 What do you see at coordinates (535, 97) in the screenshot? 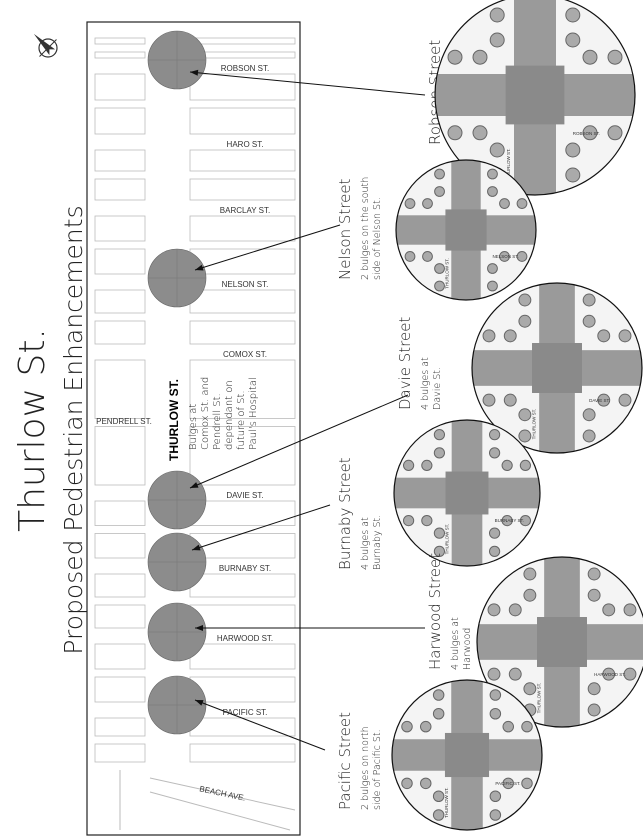
I see `intersection-detail: ROBSON ST. THURLOW ST.` at bounding box center [535, 97].